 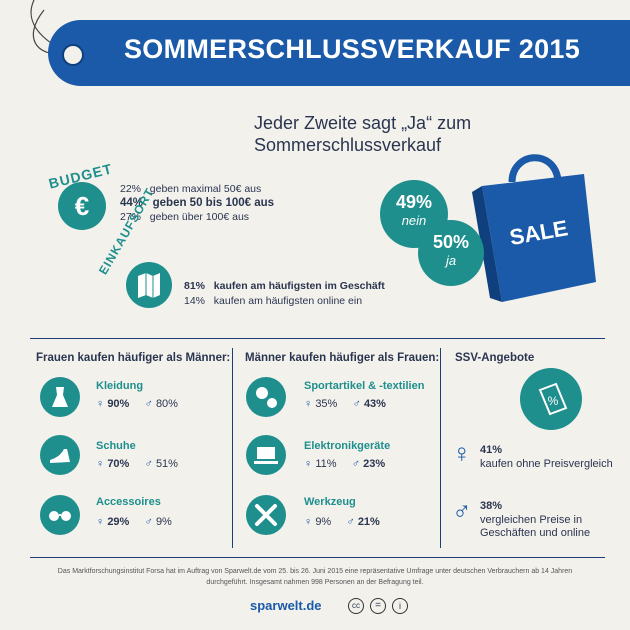 I want to click on category-label: Werkzeug, so click(x=330, y=502).